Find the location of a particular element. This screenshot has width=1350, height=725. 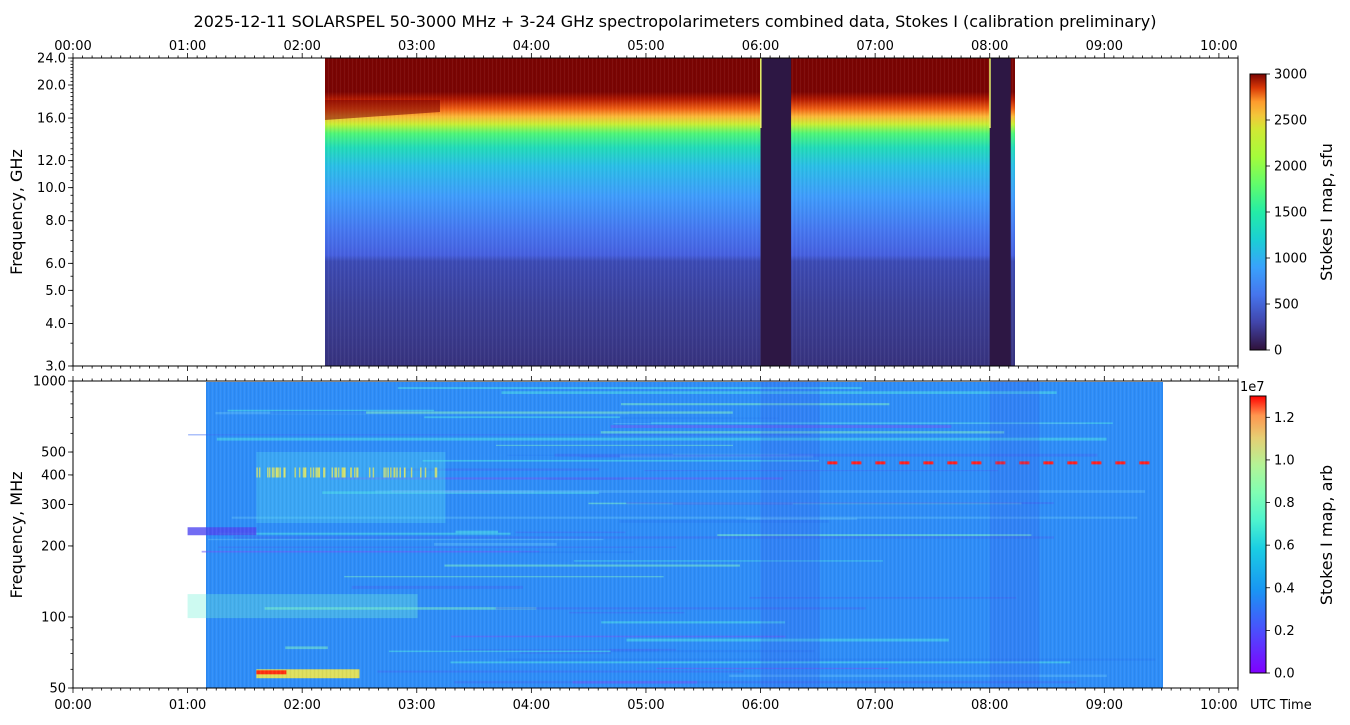

y-tick-label: 400 is located at coordinates (53, 475).